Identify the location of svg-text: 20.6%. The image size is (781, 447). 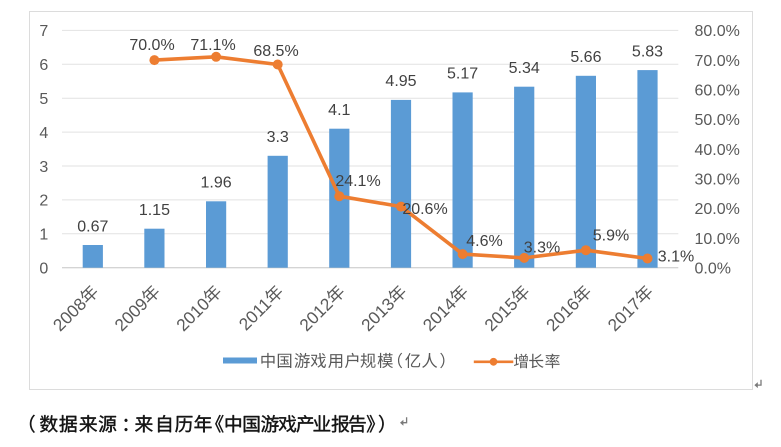
(424, 209).